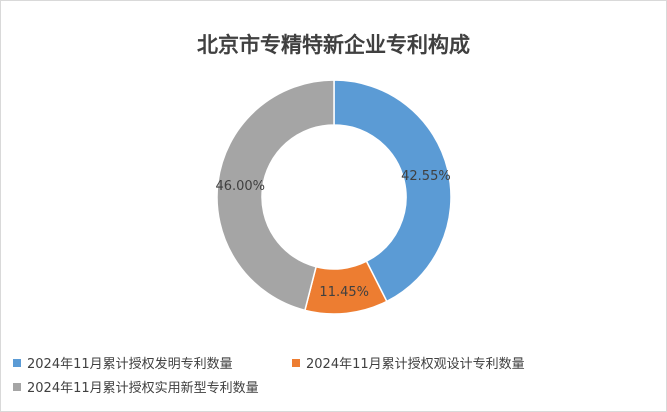 This screenshot has height=412, width=667. Describe the element at coordinates (344, 292) in the screenshot. I see `data-label-1: 11.45%` at that location.